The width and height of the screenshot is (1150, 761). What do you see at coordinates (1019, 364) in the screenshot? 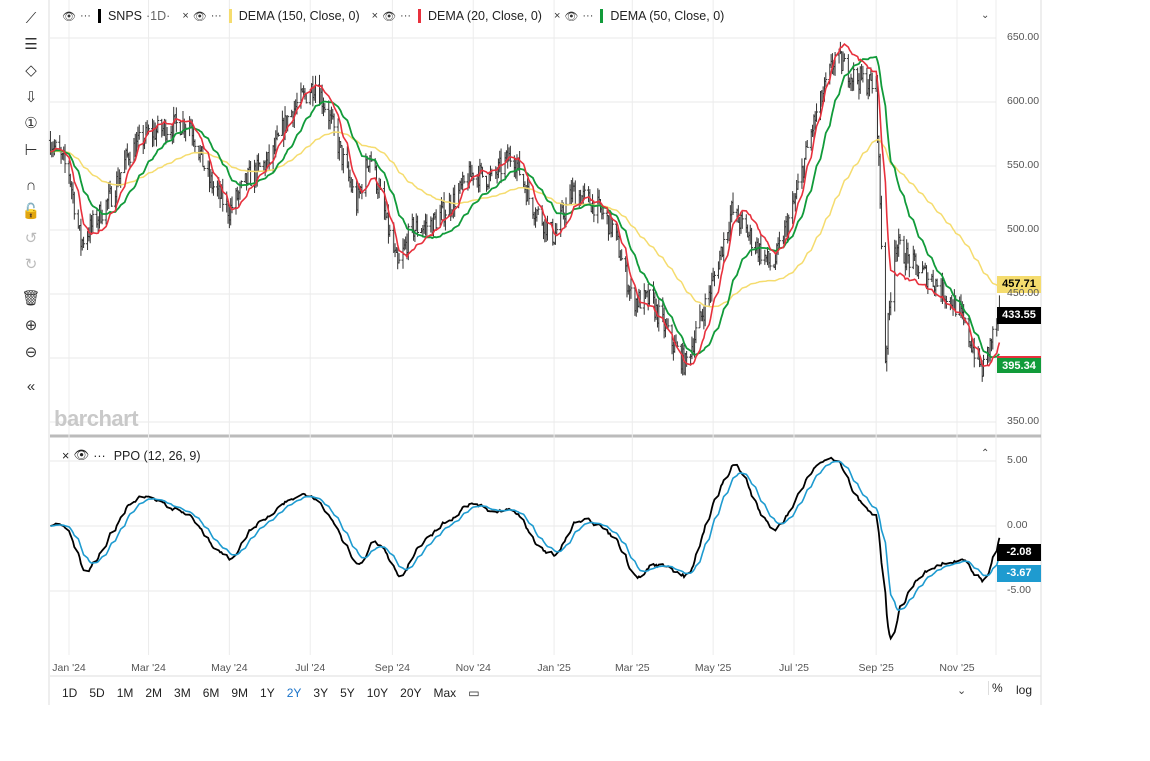
I see `dema50-price-tag: 395.34` at bounding box center [1019, 364].